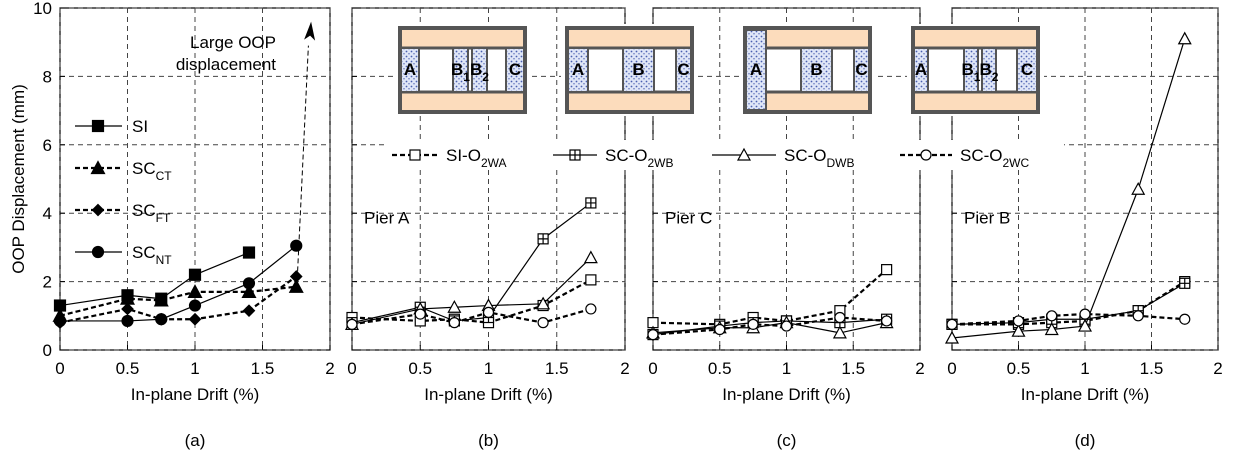 This screenshot has height=455, width=1233. Describe the element at coordinates (47, 213) in the screenshot. I see `y-tick-label: 4` at that location.